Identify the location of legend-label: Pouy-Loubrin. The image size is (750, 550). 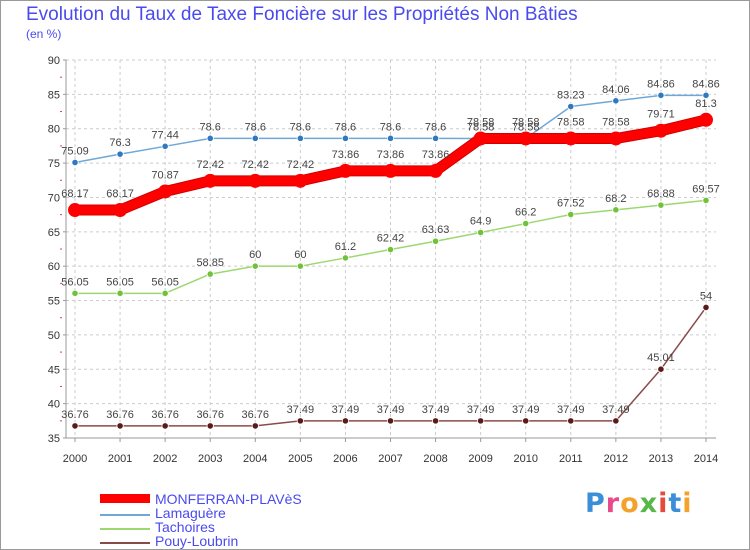
(197, 541).